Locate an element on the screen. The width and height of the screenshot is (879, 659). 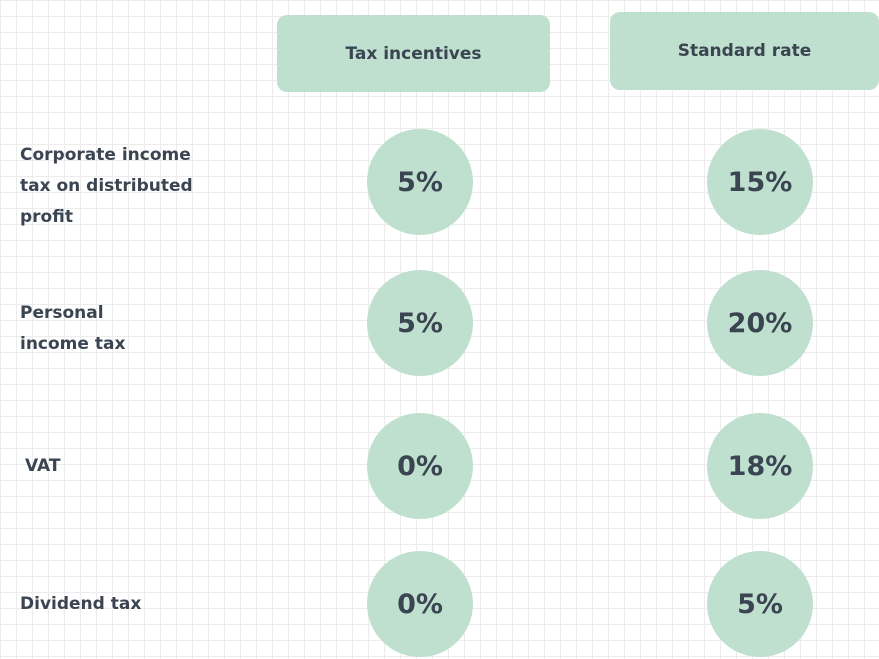
row-label-line: income tax is located at coordinates (73, 344).